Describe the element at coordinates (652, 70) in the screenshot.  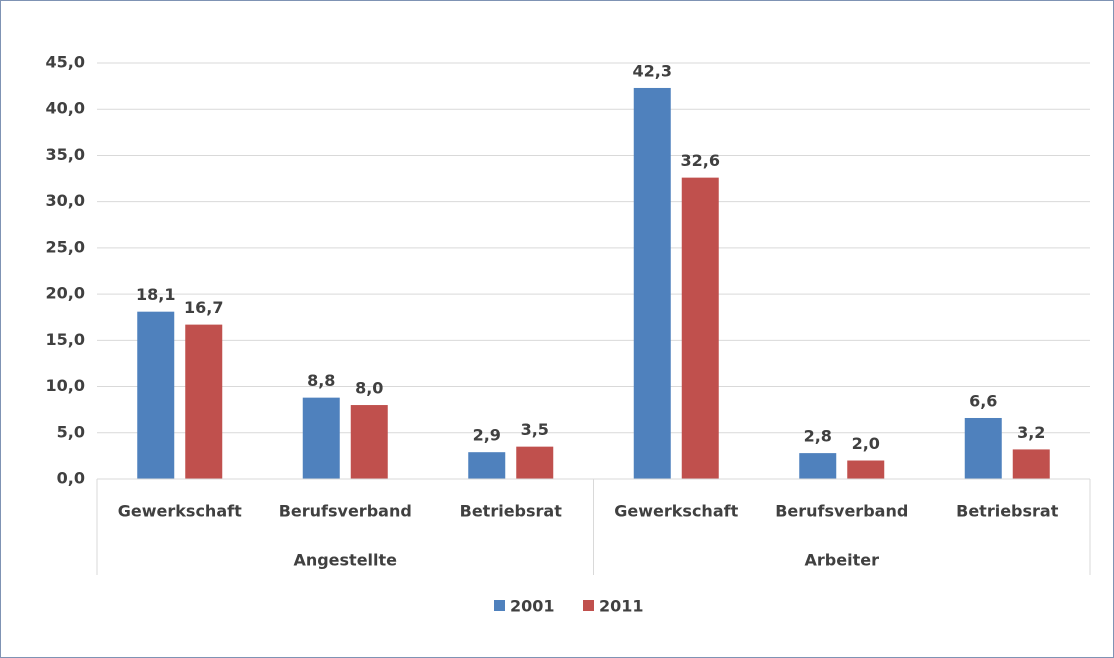
I see `value-label: 42,3` at that location.